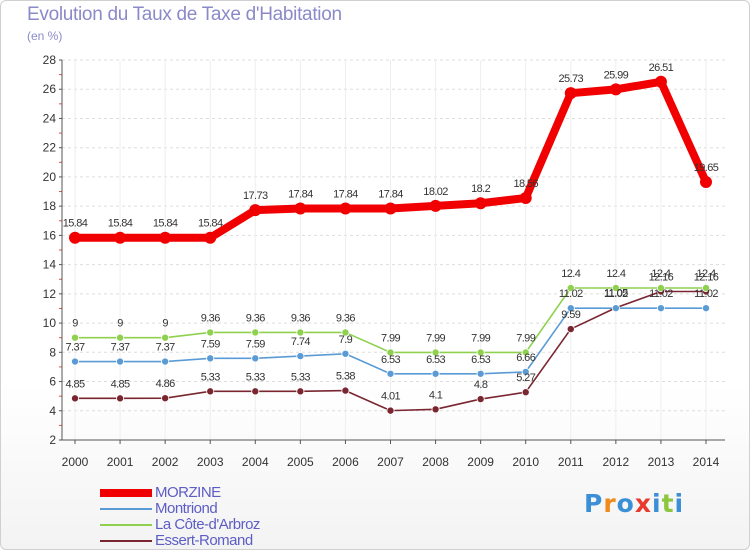 This screenshot has height=550, width=750. Describe the element at coordinates (50, 148) in the screenshot. I see `y-tick-label: 22` at that location.